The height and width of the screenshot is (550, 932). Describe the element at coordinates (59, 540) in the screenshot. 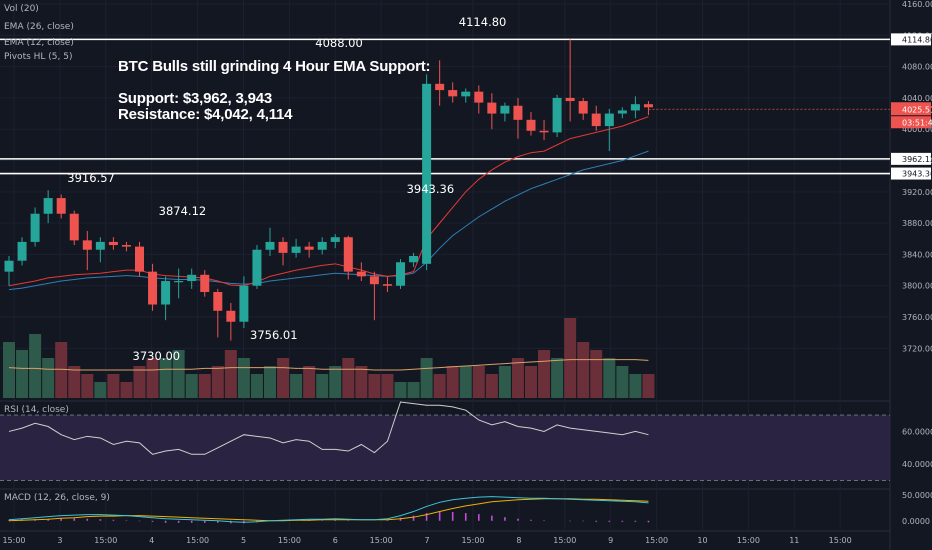

I see `x-tick-label: 3` at that location.